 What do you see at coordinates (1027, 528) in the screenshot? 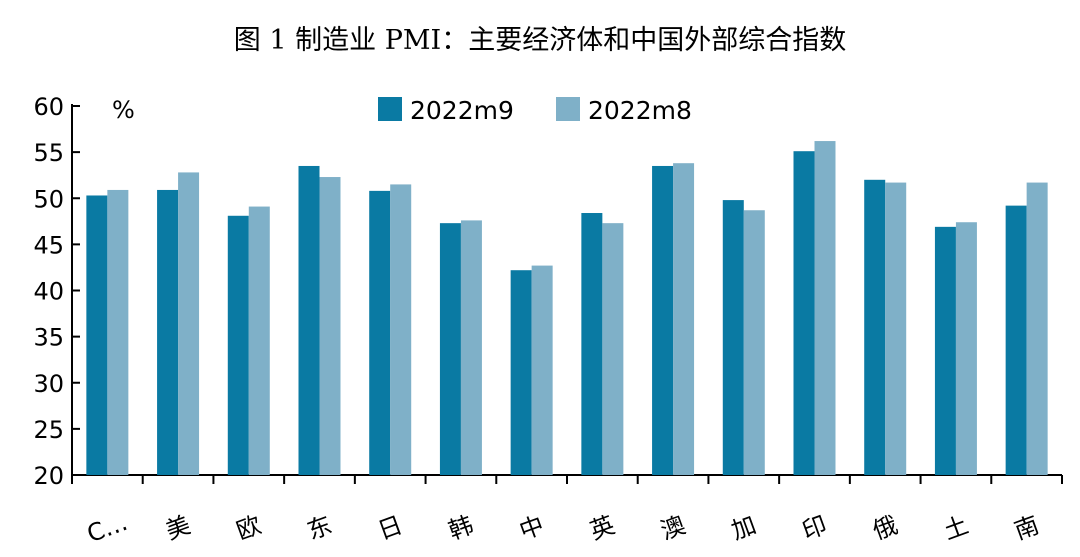
I see `x-tick-label: 南` at bounding box center [1027, 528].